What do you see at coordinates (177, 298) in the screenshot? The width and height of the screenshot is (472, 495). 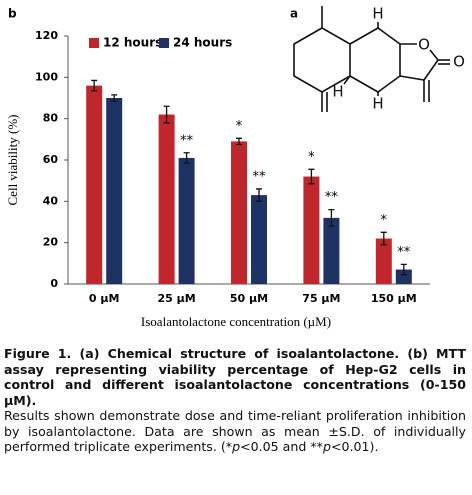 I see `x-tick-label: 25 µM` at bounding box center [177, 298].